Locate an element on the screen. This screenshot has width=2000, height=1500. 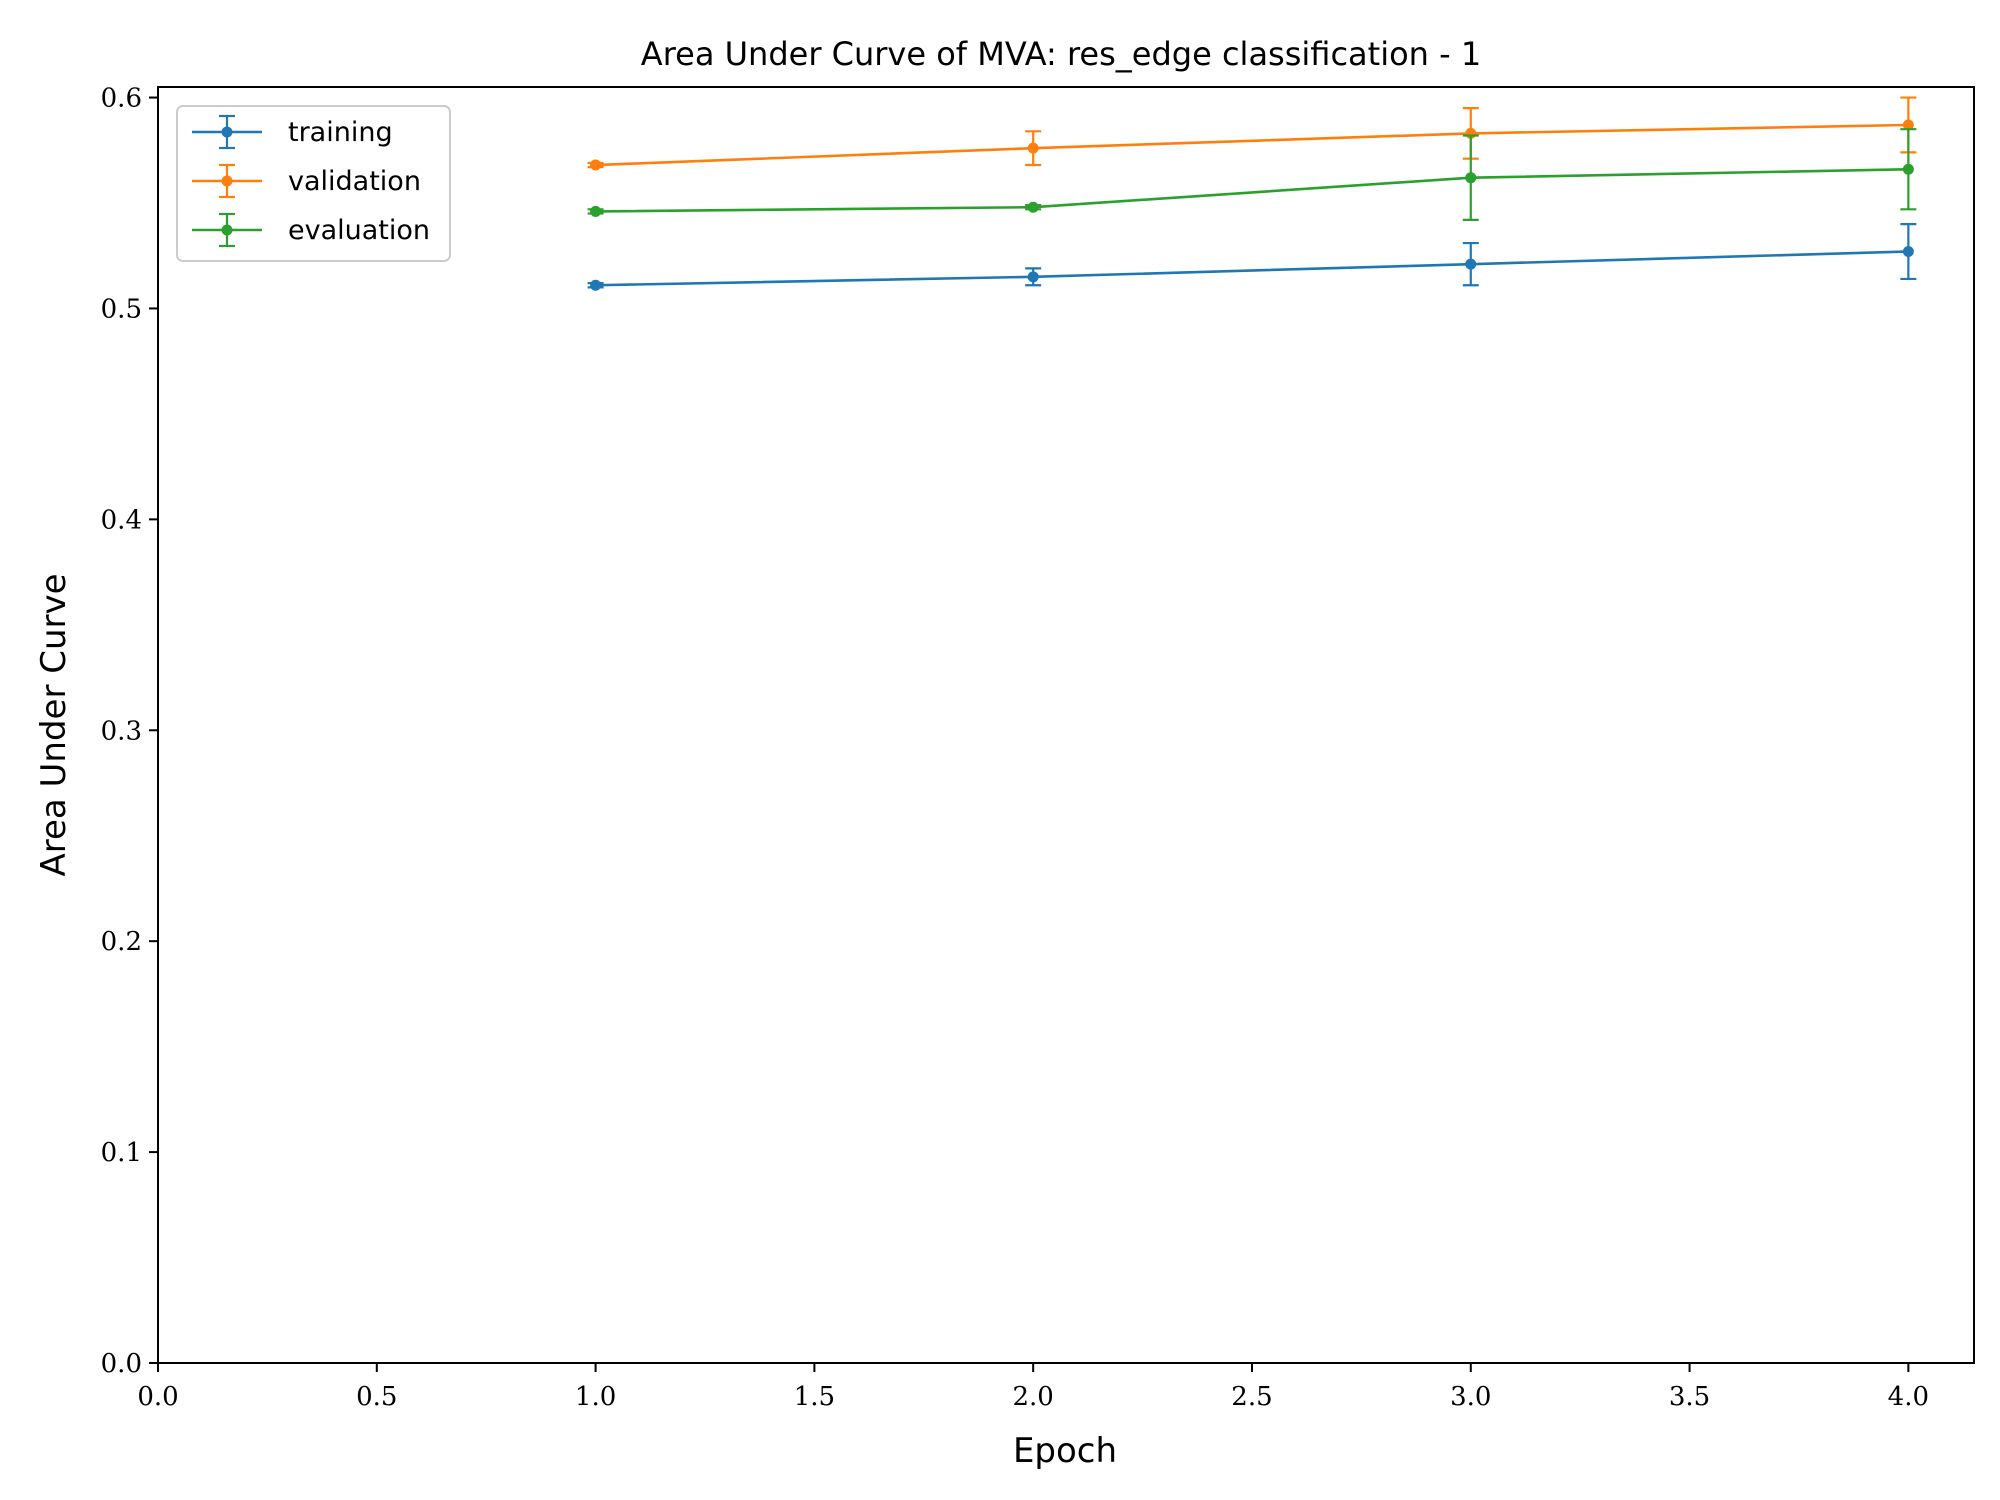
series-training is located at coordinates (1252, 256).